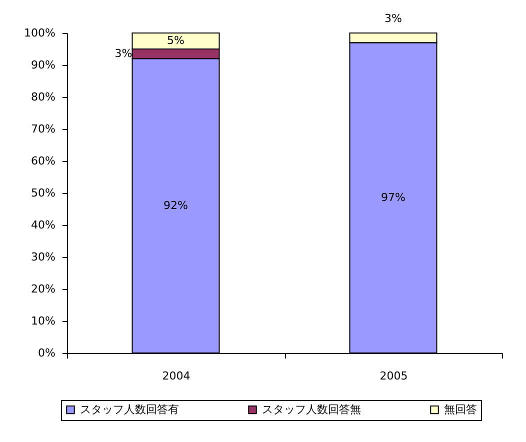 This screenshot has height=442, width=526. Describe the element at coordinates (176, 376) in the screenshot. I see `x-tick-label: 2004` at that location.